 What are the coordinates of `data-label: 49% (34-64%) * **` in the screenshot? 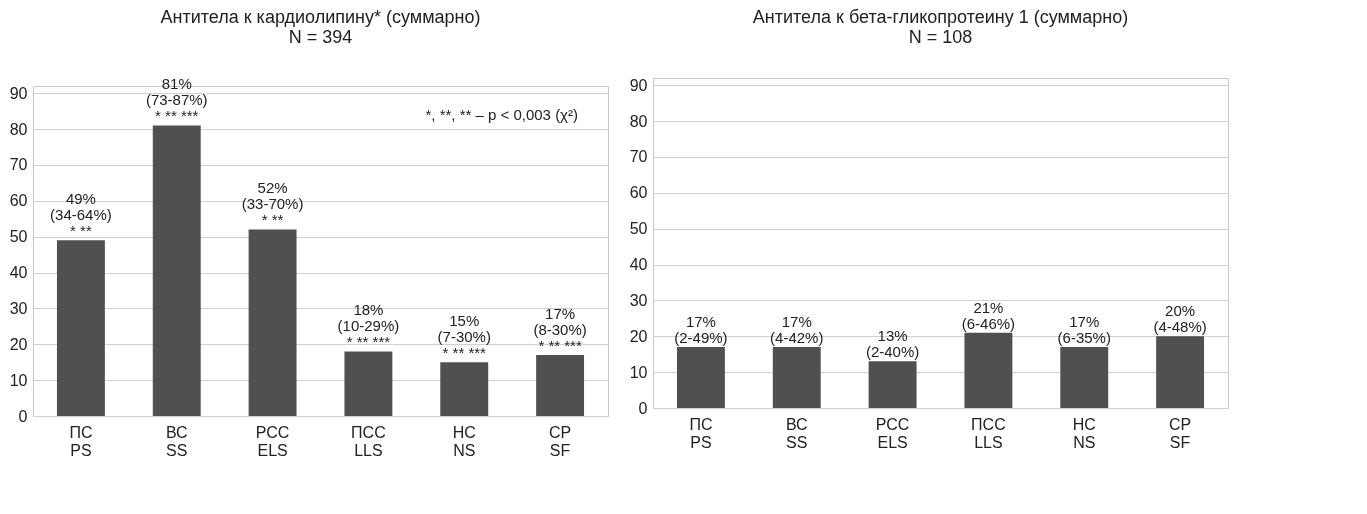 It's located at (81, 215).